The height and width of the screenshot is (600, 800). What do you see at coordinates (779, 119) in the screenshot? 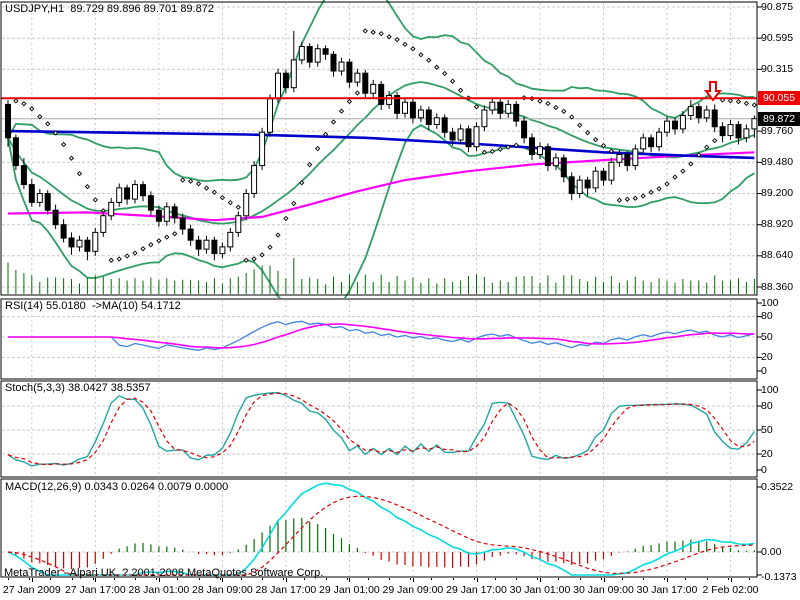
I see `bid-price-badge: 89.872` at bounding box center [779, 119].